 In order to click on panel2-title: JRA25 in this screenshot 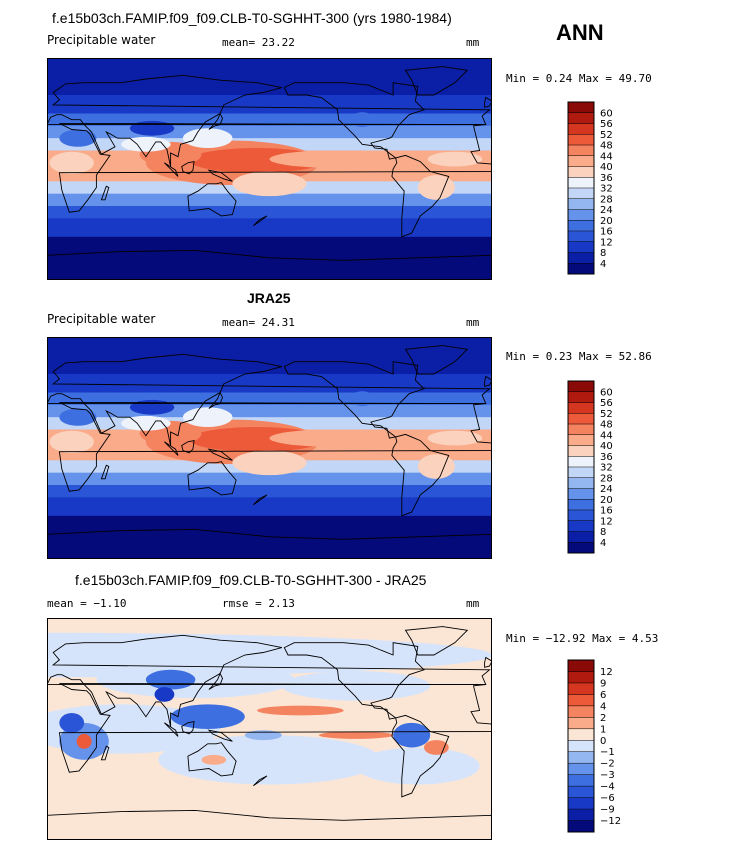, I will do `click(269, 298)`.